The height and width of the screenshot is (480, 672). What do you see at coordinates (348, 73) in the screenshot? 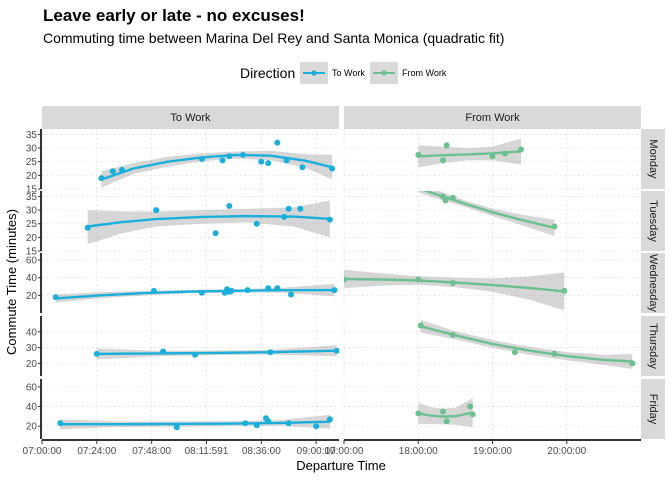
I see `legend-label-to-work: To Work` at bounding box center [348, 73].